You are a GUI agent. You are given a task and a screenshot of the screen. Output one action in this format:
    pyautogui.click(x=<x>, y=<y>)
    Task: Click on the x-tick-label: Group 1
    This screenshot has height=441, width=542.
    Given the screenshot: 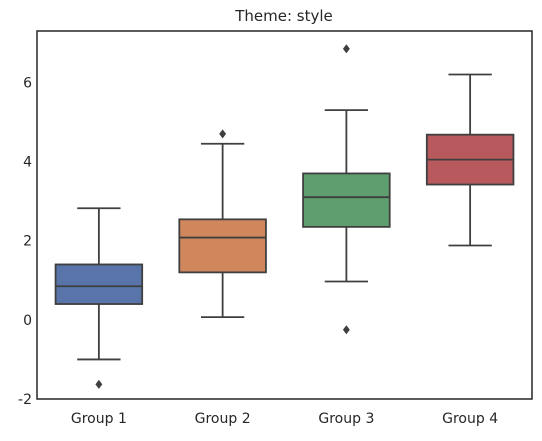 What is the action you would take?
    pyautogui.click(x=99, y=419)
    